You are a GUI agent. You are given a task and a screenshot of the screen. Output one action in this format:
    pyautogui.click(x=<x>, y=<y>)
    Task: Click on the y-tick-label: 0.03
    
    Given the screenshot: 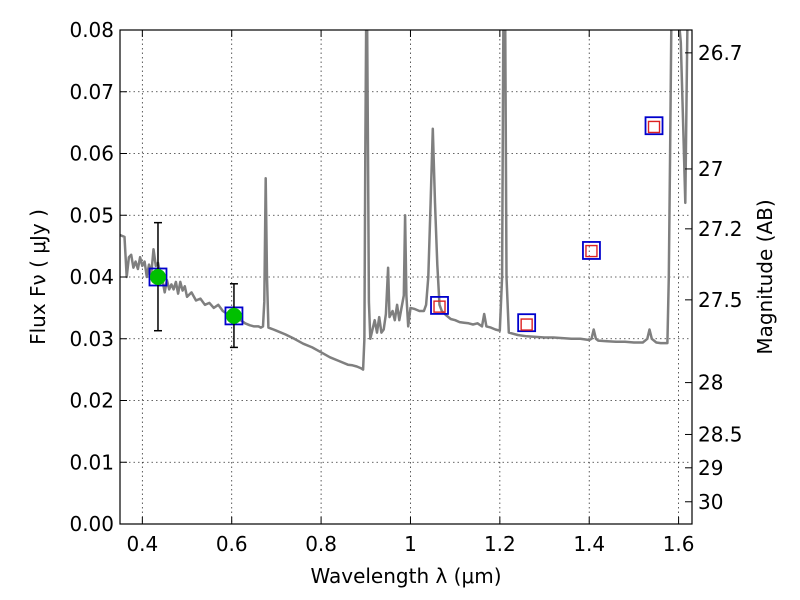 What is the action you would take?
    pyautogui.click(x=91, y=339)
    